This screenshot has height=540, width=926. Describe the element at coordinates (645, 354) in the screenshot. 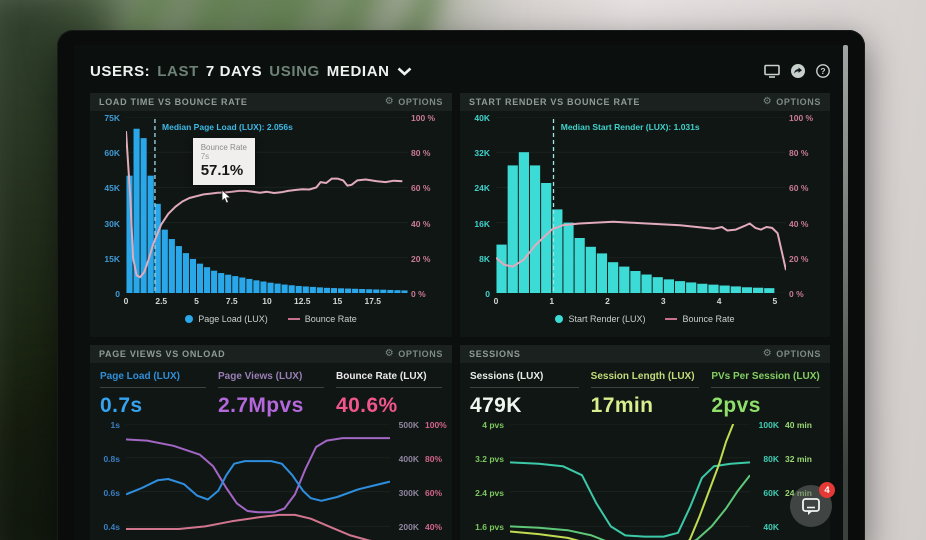

I see `panel-header: SESSIONS ⚙ OPTIONS` at that location.